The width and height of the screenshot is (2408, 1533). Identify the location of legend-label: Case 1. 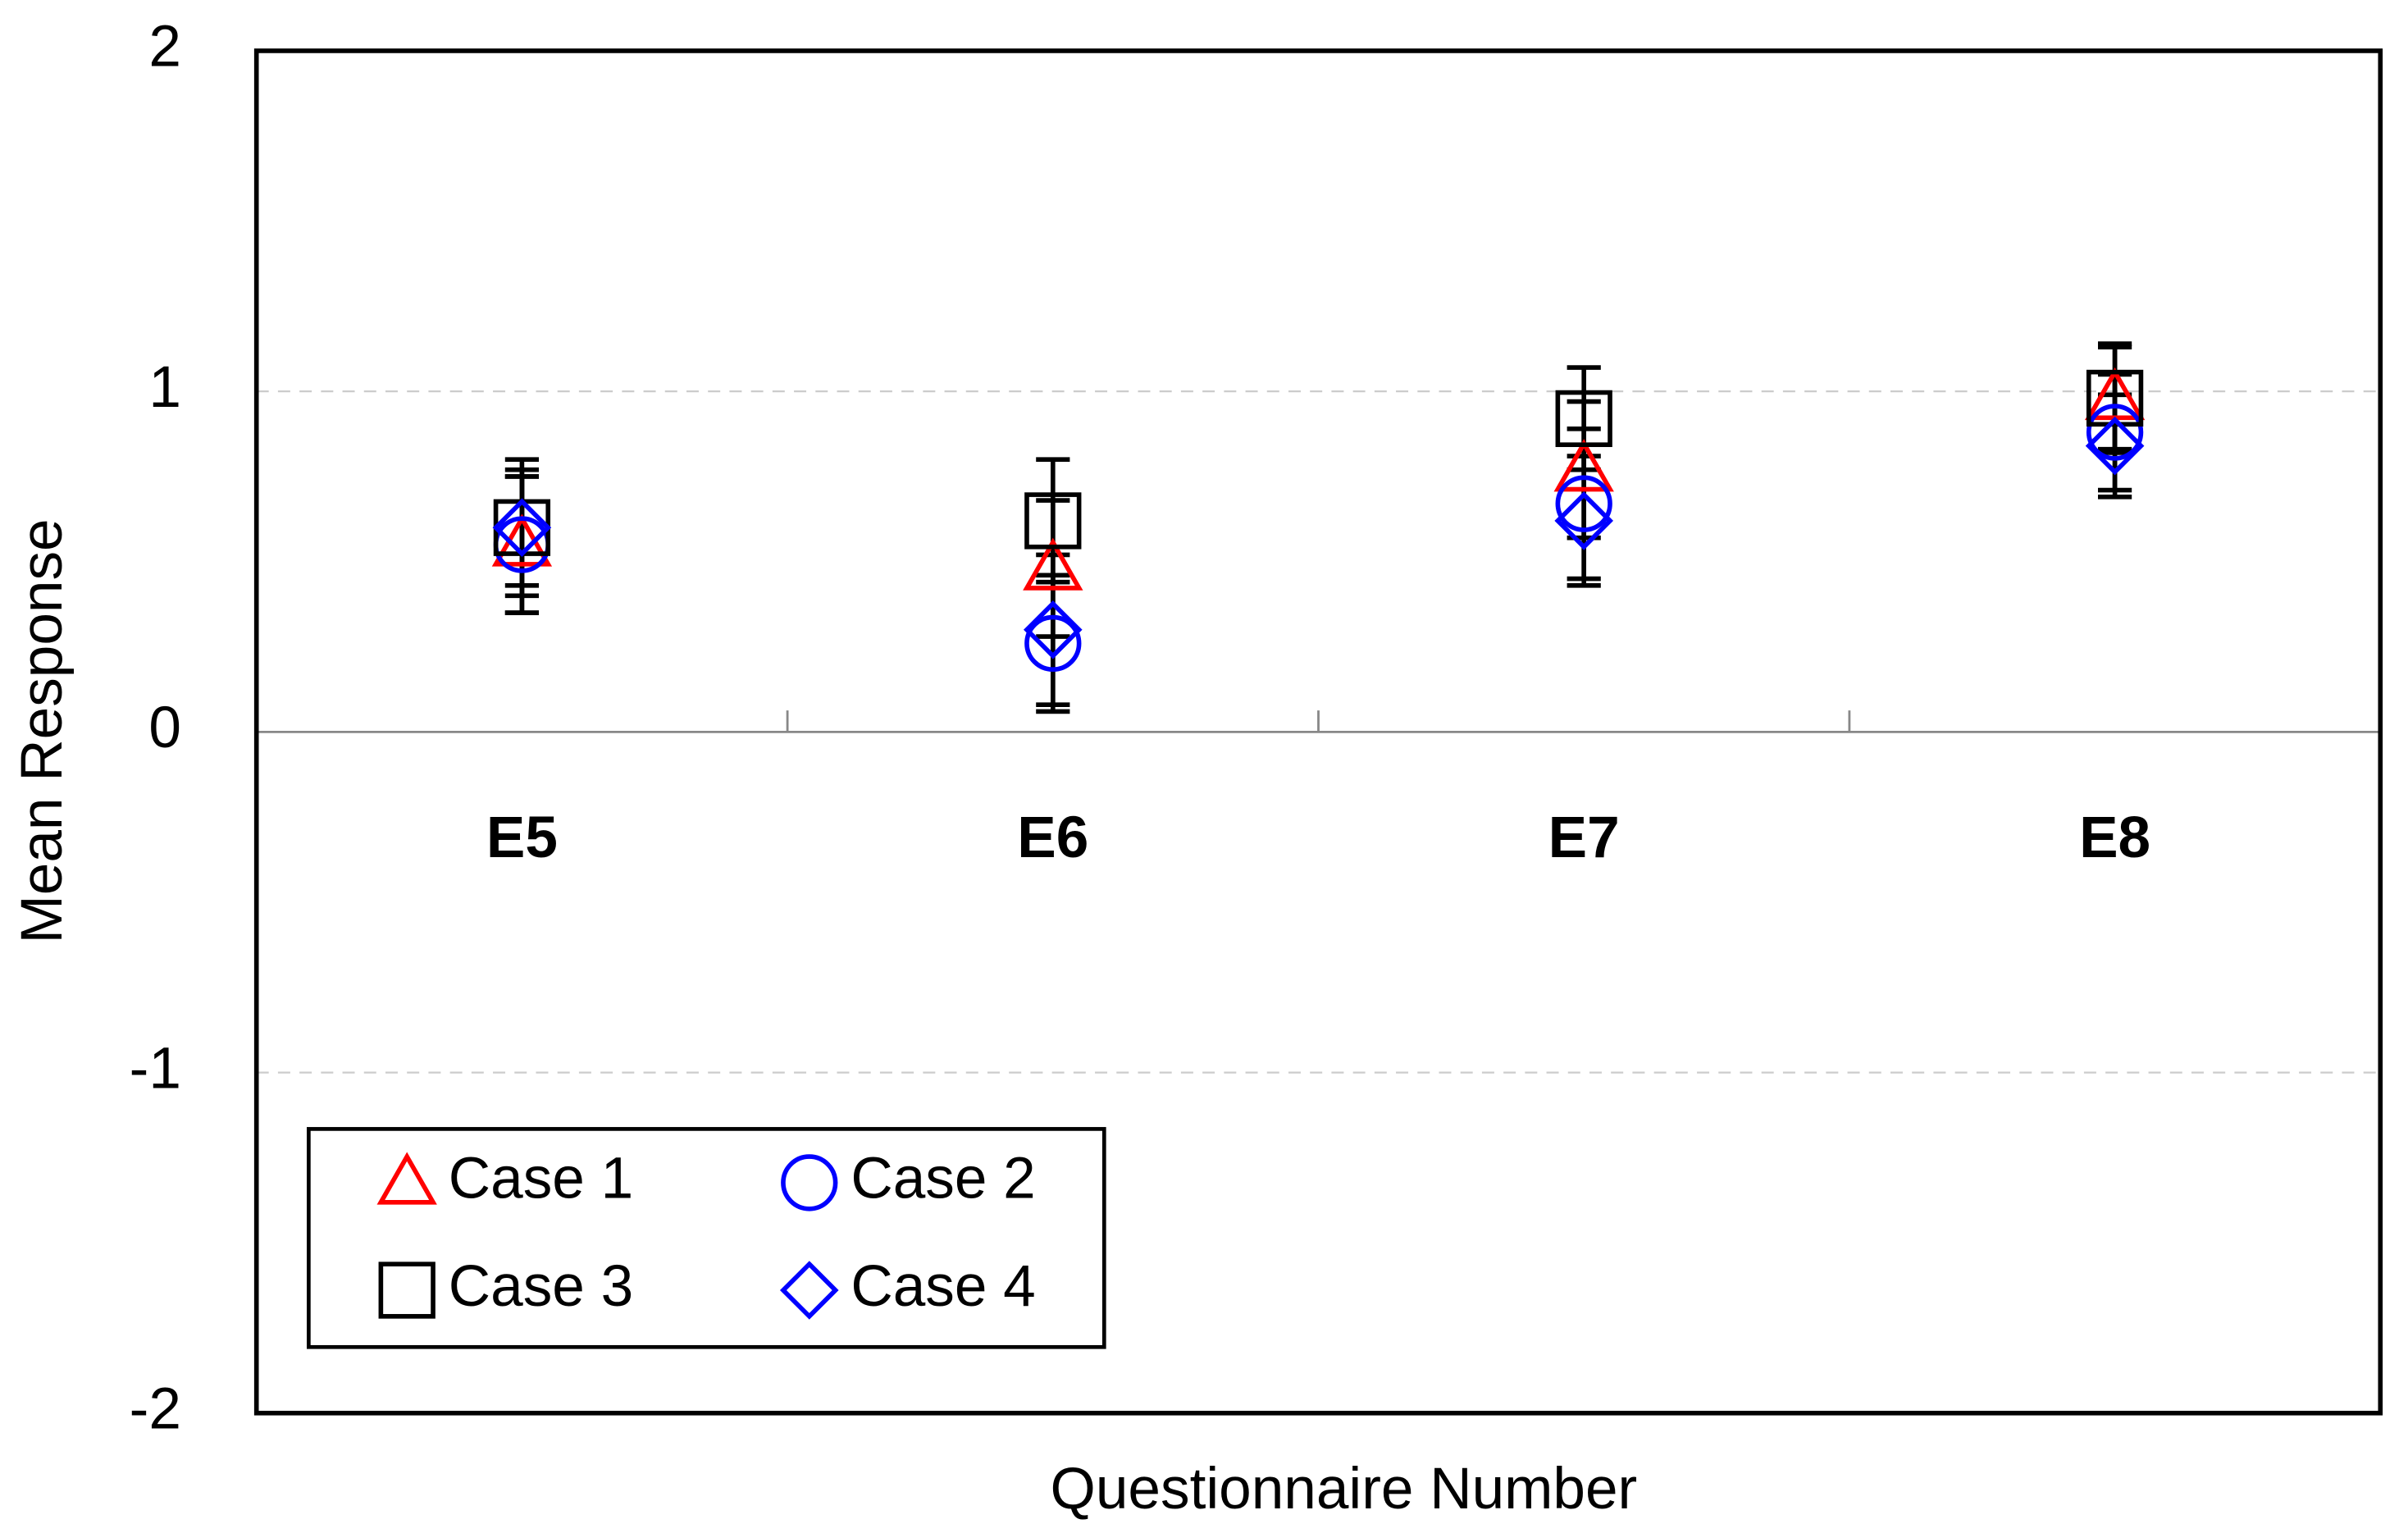
(541, 1179).